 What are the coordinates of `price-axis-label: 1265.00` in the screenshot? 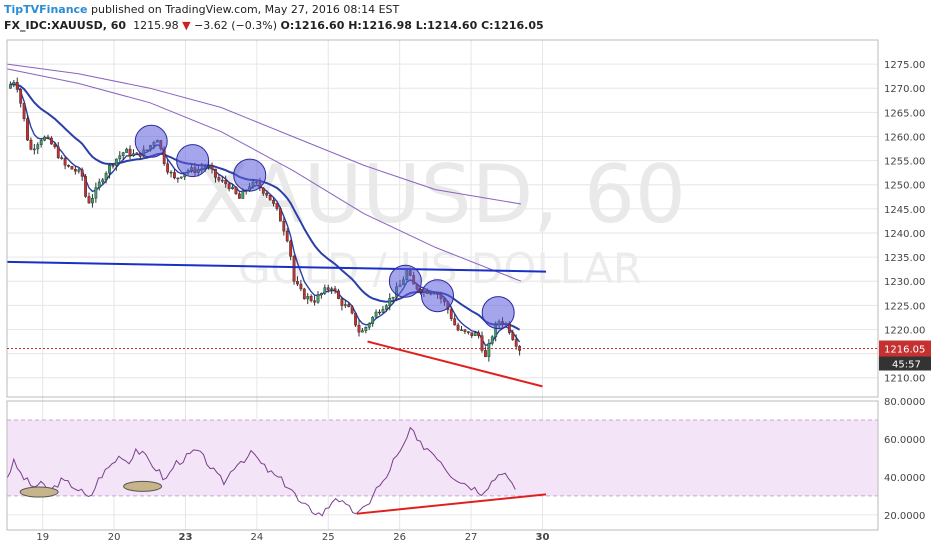 It's located at (904, 113).